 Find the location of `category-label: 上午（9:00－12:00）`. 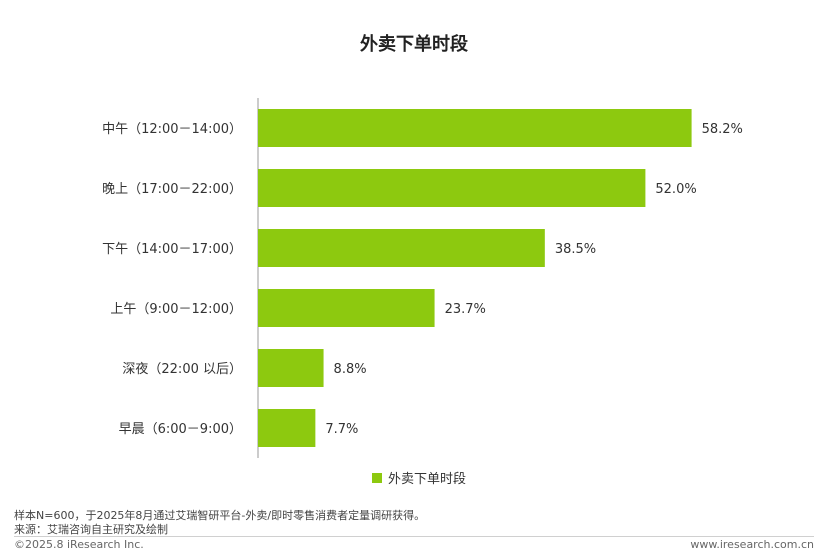

category-label: 上午（9:00－12:00） is located at coordinates (176, 309).